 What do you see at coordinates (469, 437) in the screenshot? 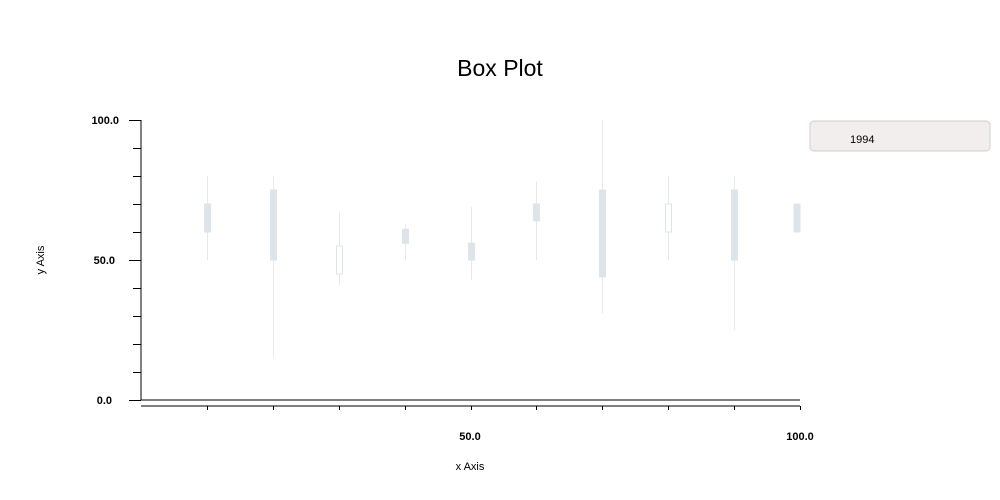
I see `x-tick-label: 50.0` at bounding box center [469, 437].